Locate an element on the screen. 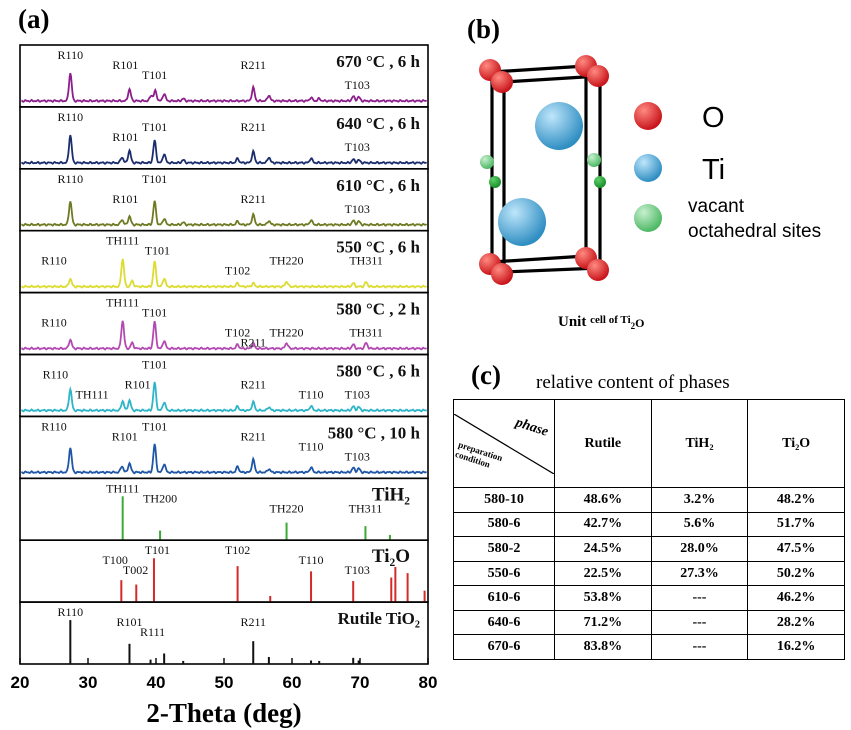 The image size is (851, 730). row-condition: 610-6 is located at coordinates (504, 598).